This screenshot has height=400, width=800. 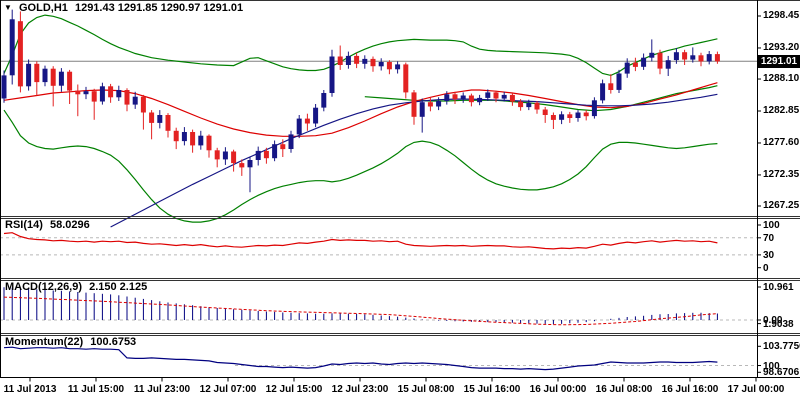 What do you see at coordinates (360, 45) in the screenshot?
I see `bollinger-upper-line` at bounding box center [360, 45].